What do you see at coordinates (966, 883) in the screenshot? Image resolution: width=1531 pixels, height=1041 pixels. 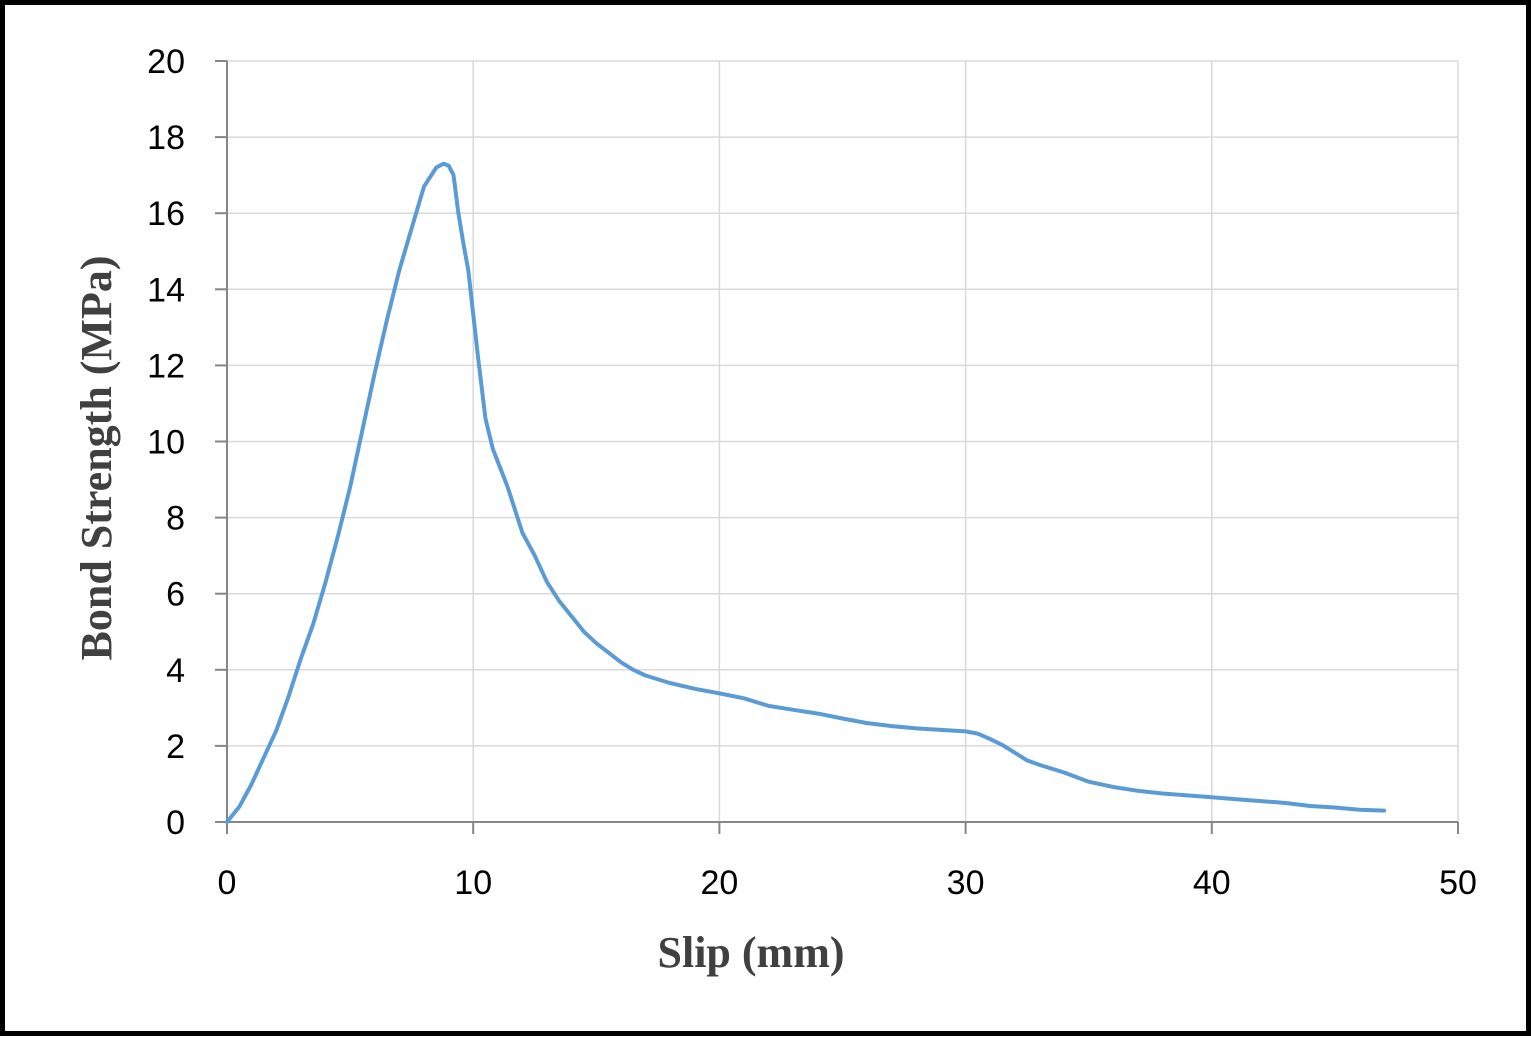 I see `x-tick-label: 30` at bounding box center [966, 883].